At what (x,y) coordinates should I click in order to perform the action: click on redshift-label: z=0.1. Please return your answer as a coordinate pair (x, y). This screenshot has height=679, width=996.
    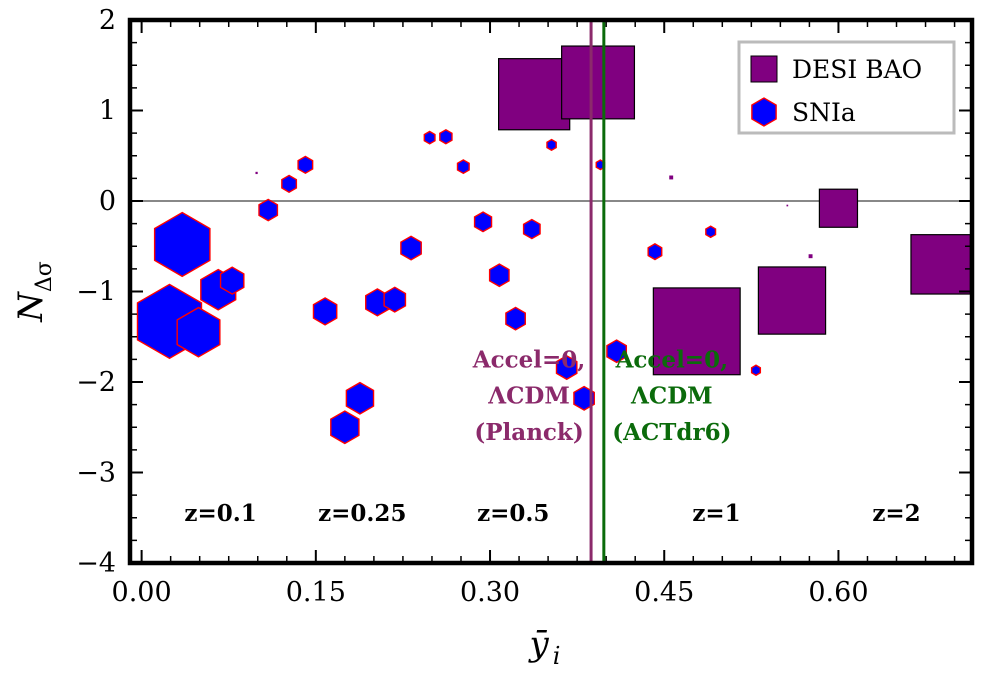
    Looking at the image, I should click on (220, 513).